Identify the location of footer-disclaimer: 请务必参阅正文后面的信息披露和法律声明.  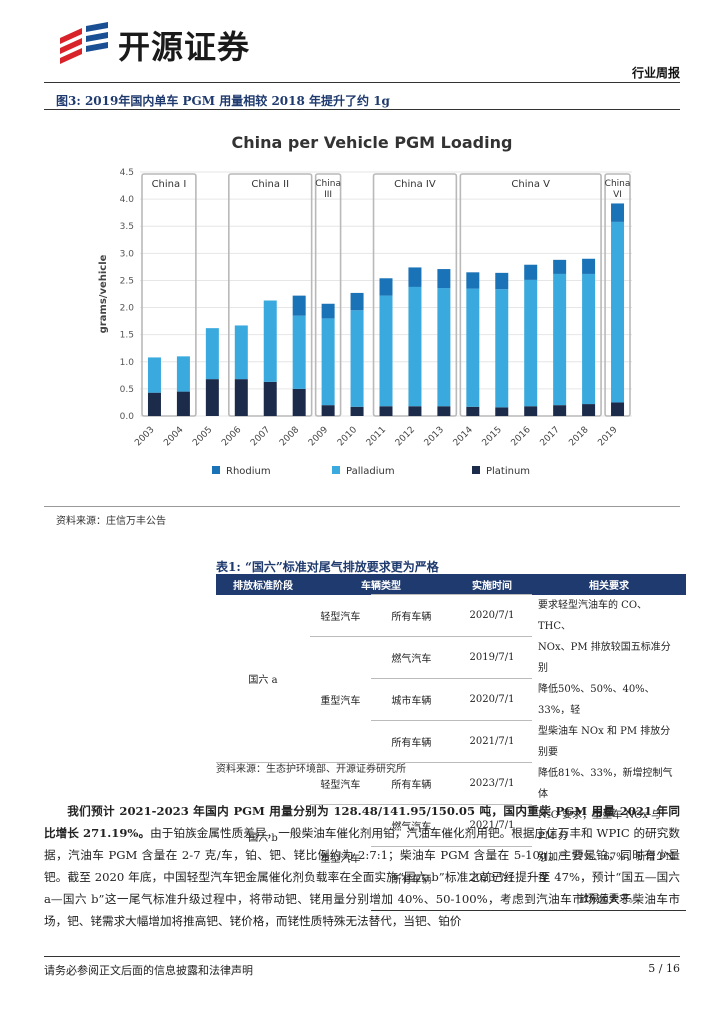
(148, 970).